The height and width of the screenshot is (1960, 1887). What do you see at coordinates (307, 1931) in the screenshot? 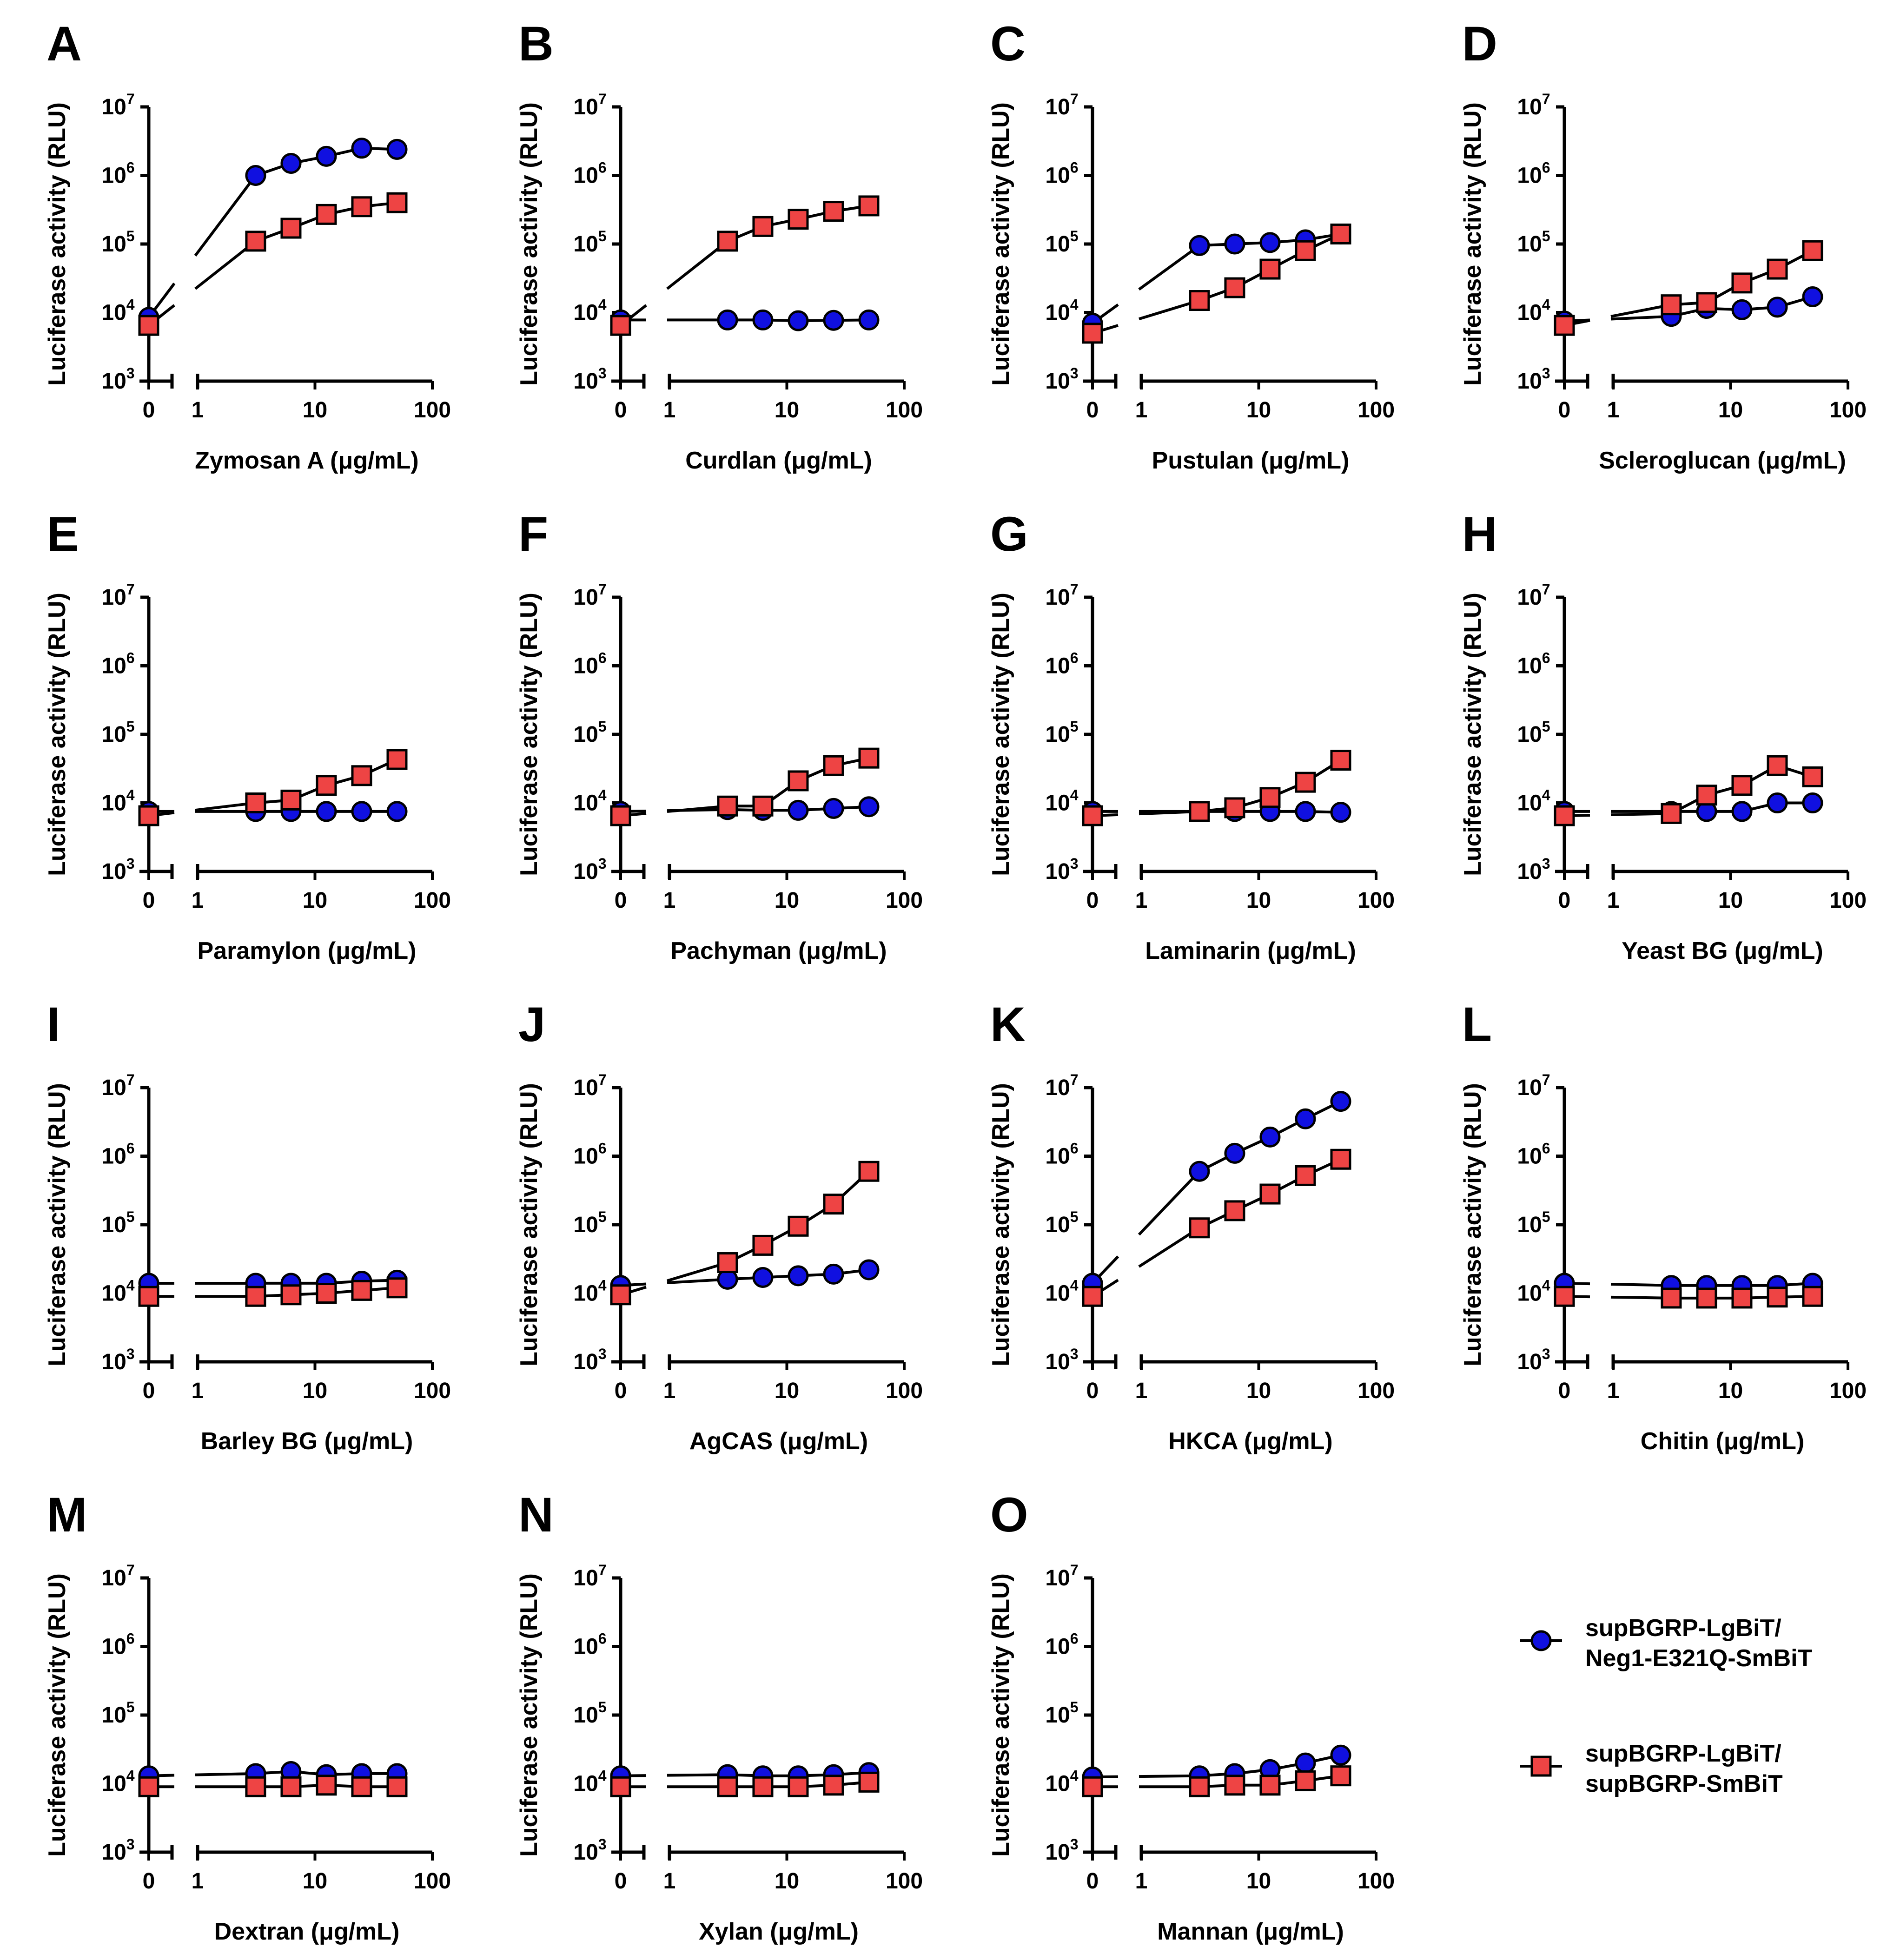
I see `x-axis-label: Dextran (μg/mL)` at bounding box center [307, 1931].